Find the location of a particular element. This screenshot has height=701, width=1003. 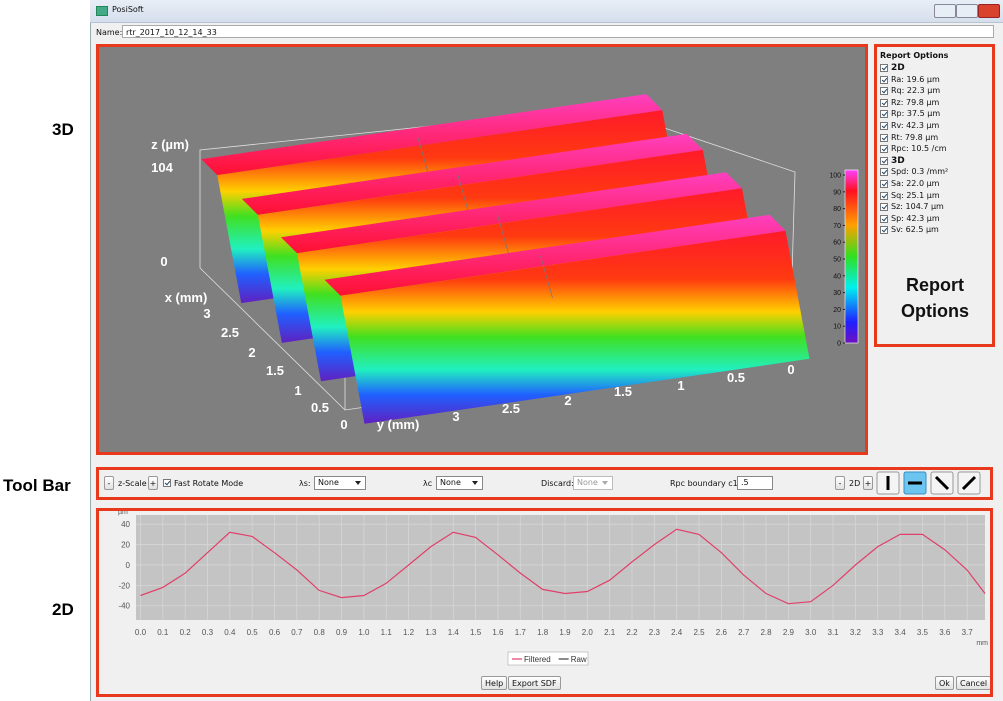

axis-3d-label: 104 is located at coordinates (162, 167).